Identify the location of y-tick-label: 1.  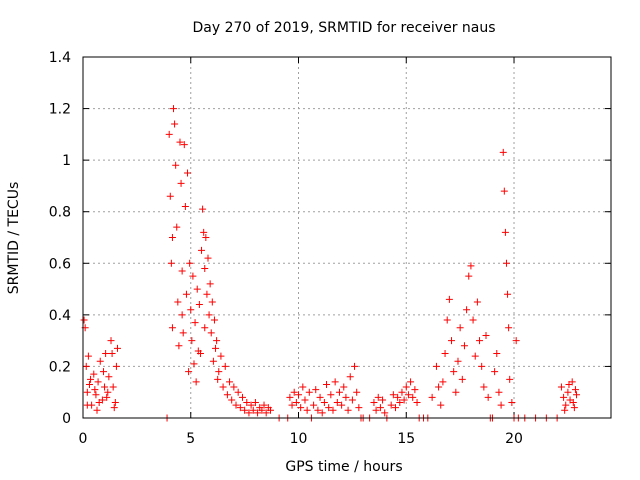
(66, 161).